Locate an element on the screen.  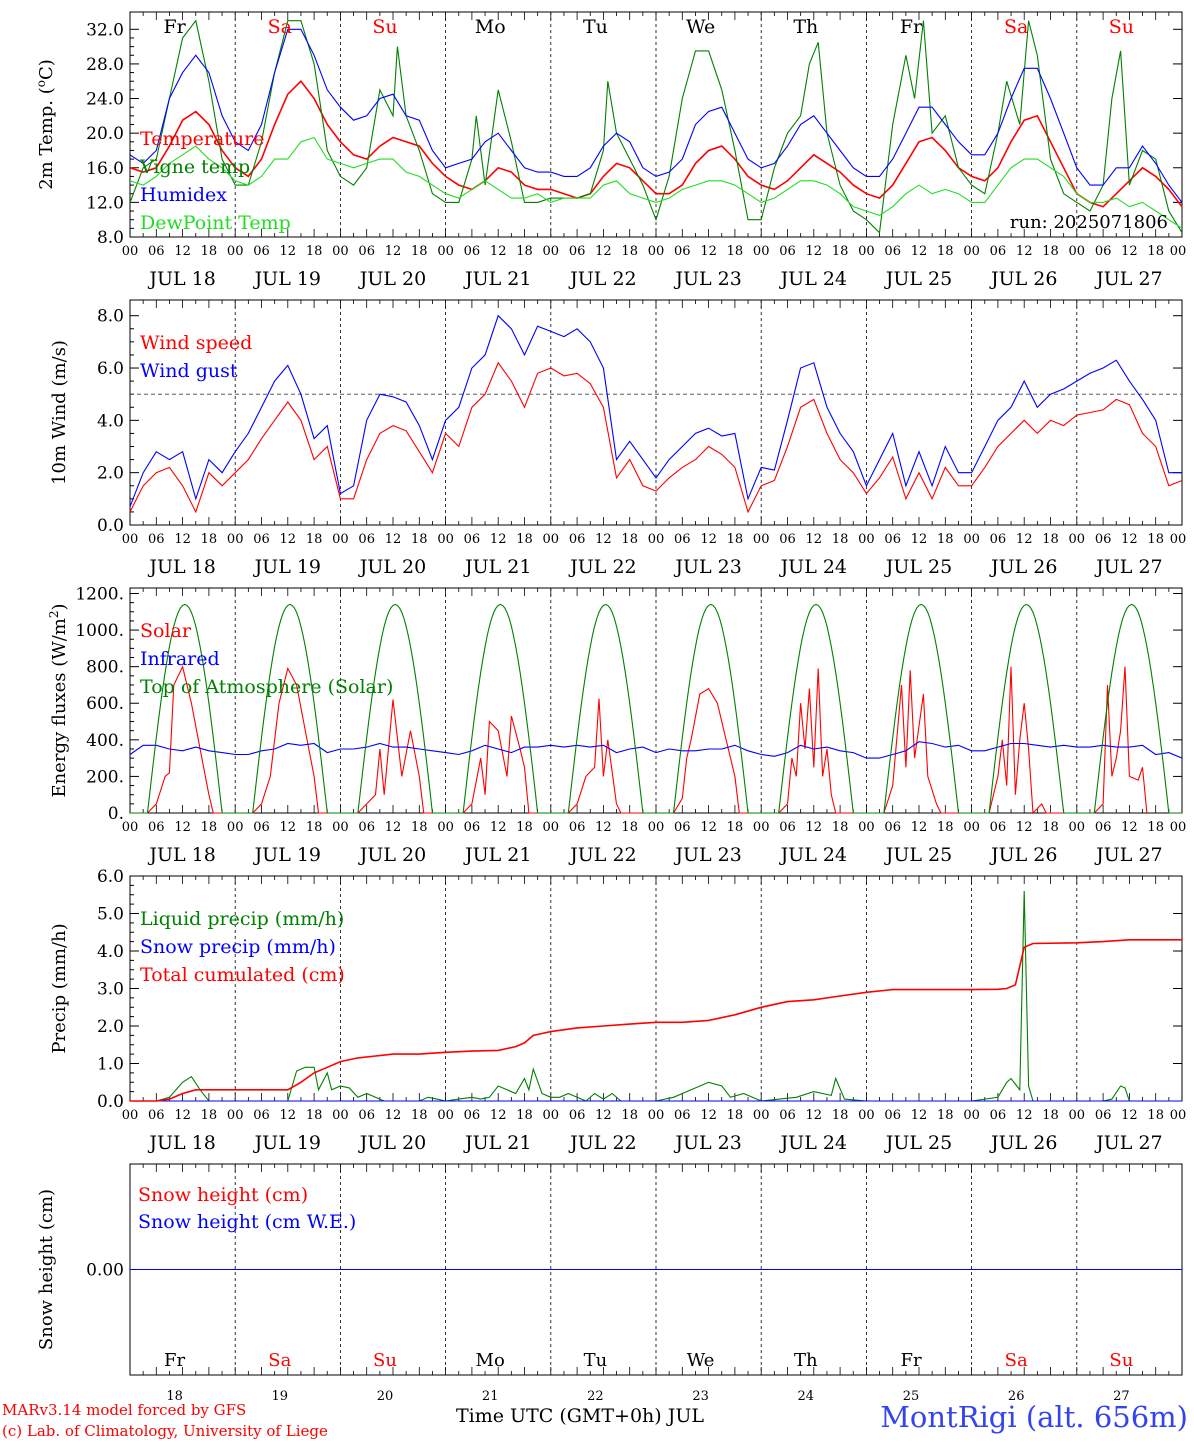
weekday-label: We is located at coordinates (700, 27).